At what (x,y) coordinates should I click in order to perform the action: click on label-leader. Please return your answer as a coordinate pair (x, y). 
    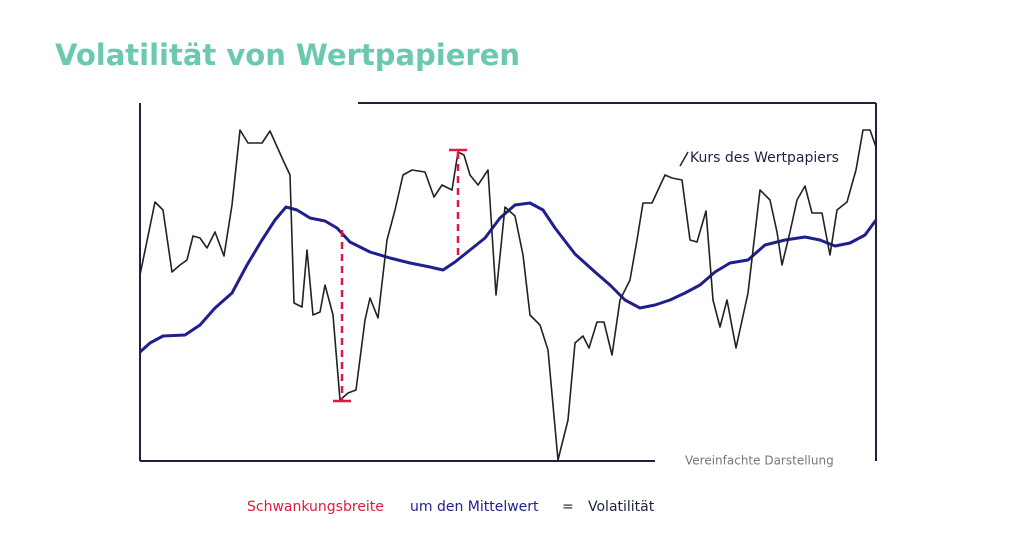
    Looking at the image, I should click on (684, 159).